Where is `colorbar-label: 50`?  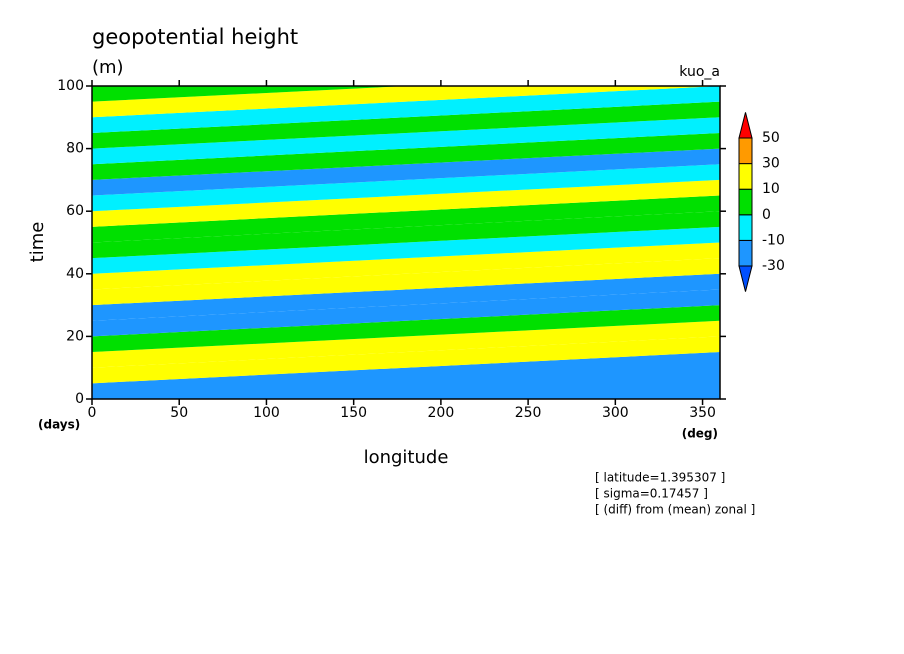 colorbar-label: 50 is located at coordinates (771, 138).